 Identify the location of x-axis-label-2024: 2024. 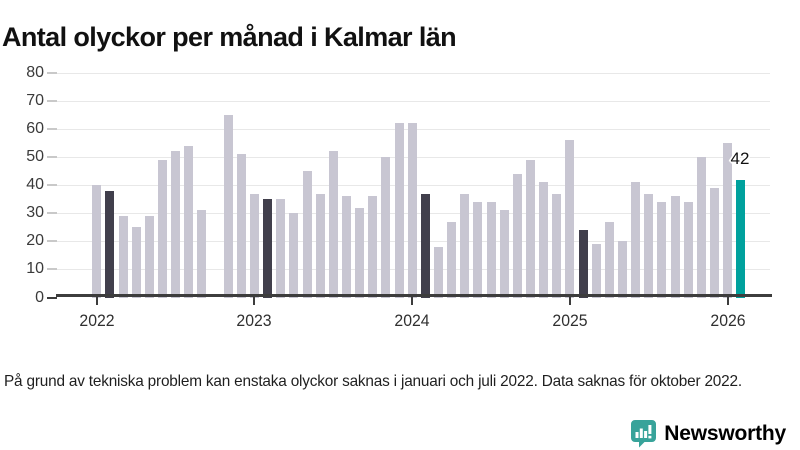
(412, 320).